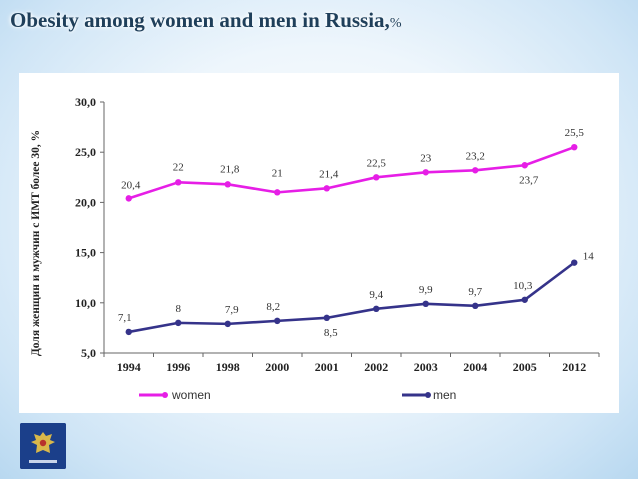 This screenshot has height=479, width=638. I want to click on x-tick-label: 1994, so click(129, 367).